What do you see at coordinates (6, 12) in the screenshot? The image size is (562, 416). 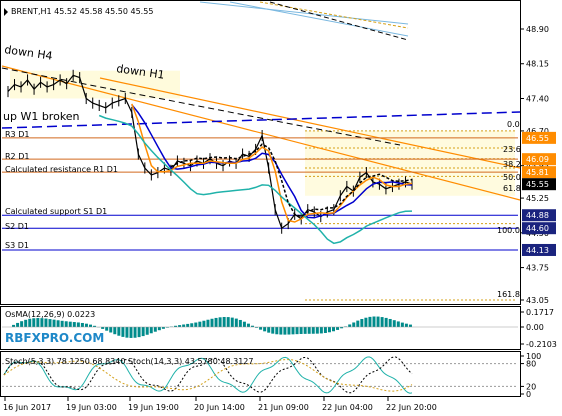 I see `header-triangle-icon` at bounding box center [6, 12].